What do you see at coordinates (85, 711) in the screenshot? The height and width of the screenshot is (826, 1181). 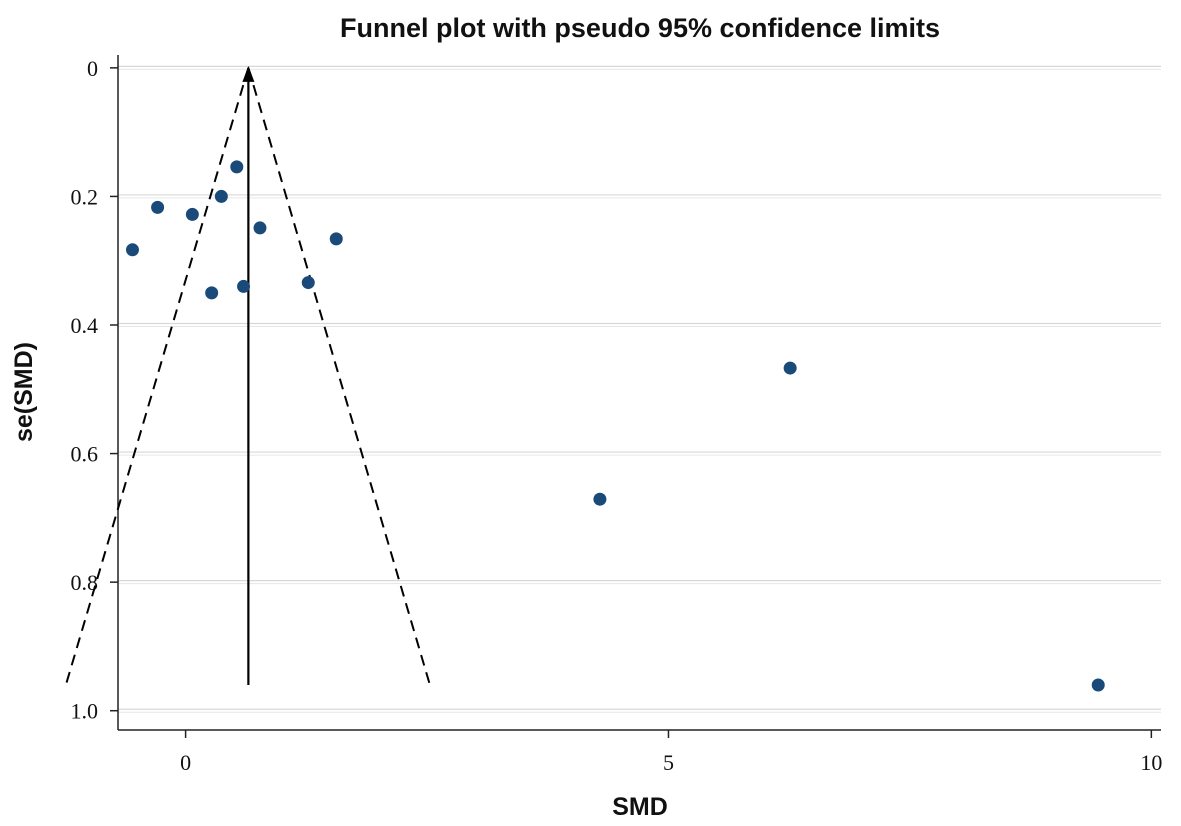 I see `y-tick-label: 1.0` at bounding box center [85, 711].